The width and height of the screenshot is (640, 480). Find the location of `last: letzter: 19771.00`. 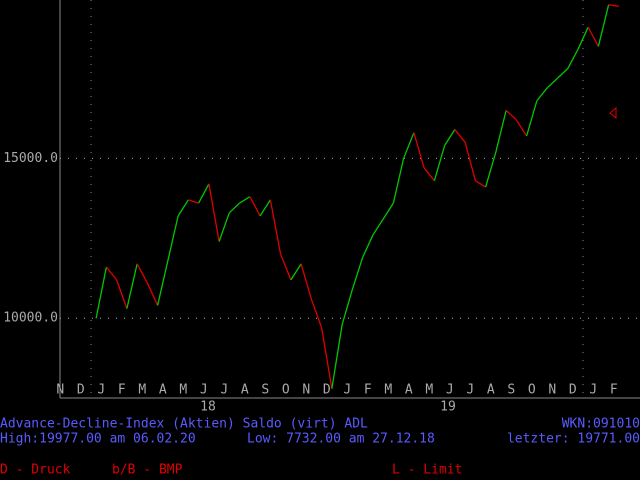

last: letzter: 19771.00 is located at coordinates (573, 439).